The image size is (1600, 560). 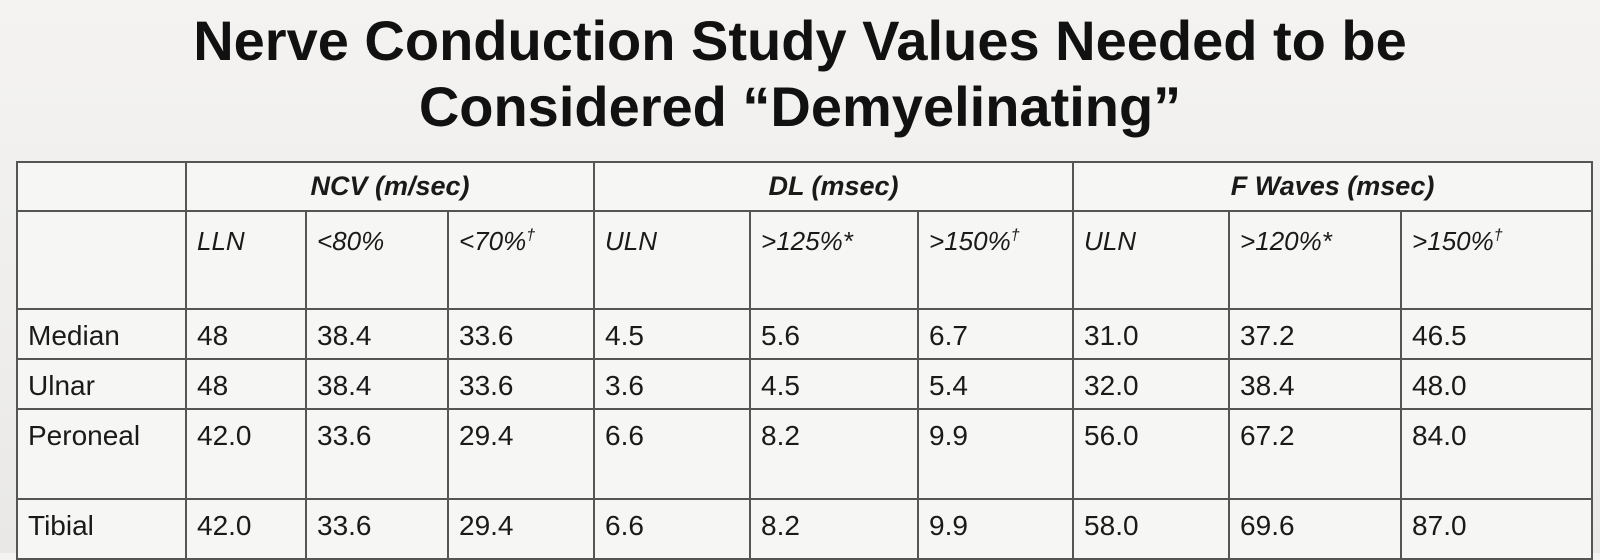 I want to click on table-cell: 69.6, so click(x=1315, y=529).